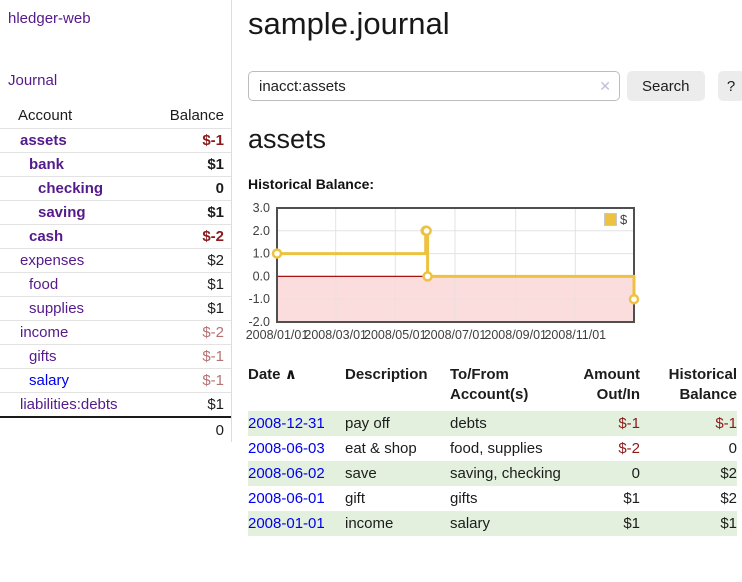 The height and width of the screenshot is (582, 742). What do you see at coordinates (492, 423) in the screenshot?
I see `register-row: 2008-12-31 pay off debts $-1 $-1` at bounding box center [492, 423].